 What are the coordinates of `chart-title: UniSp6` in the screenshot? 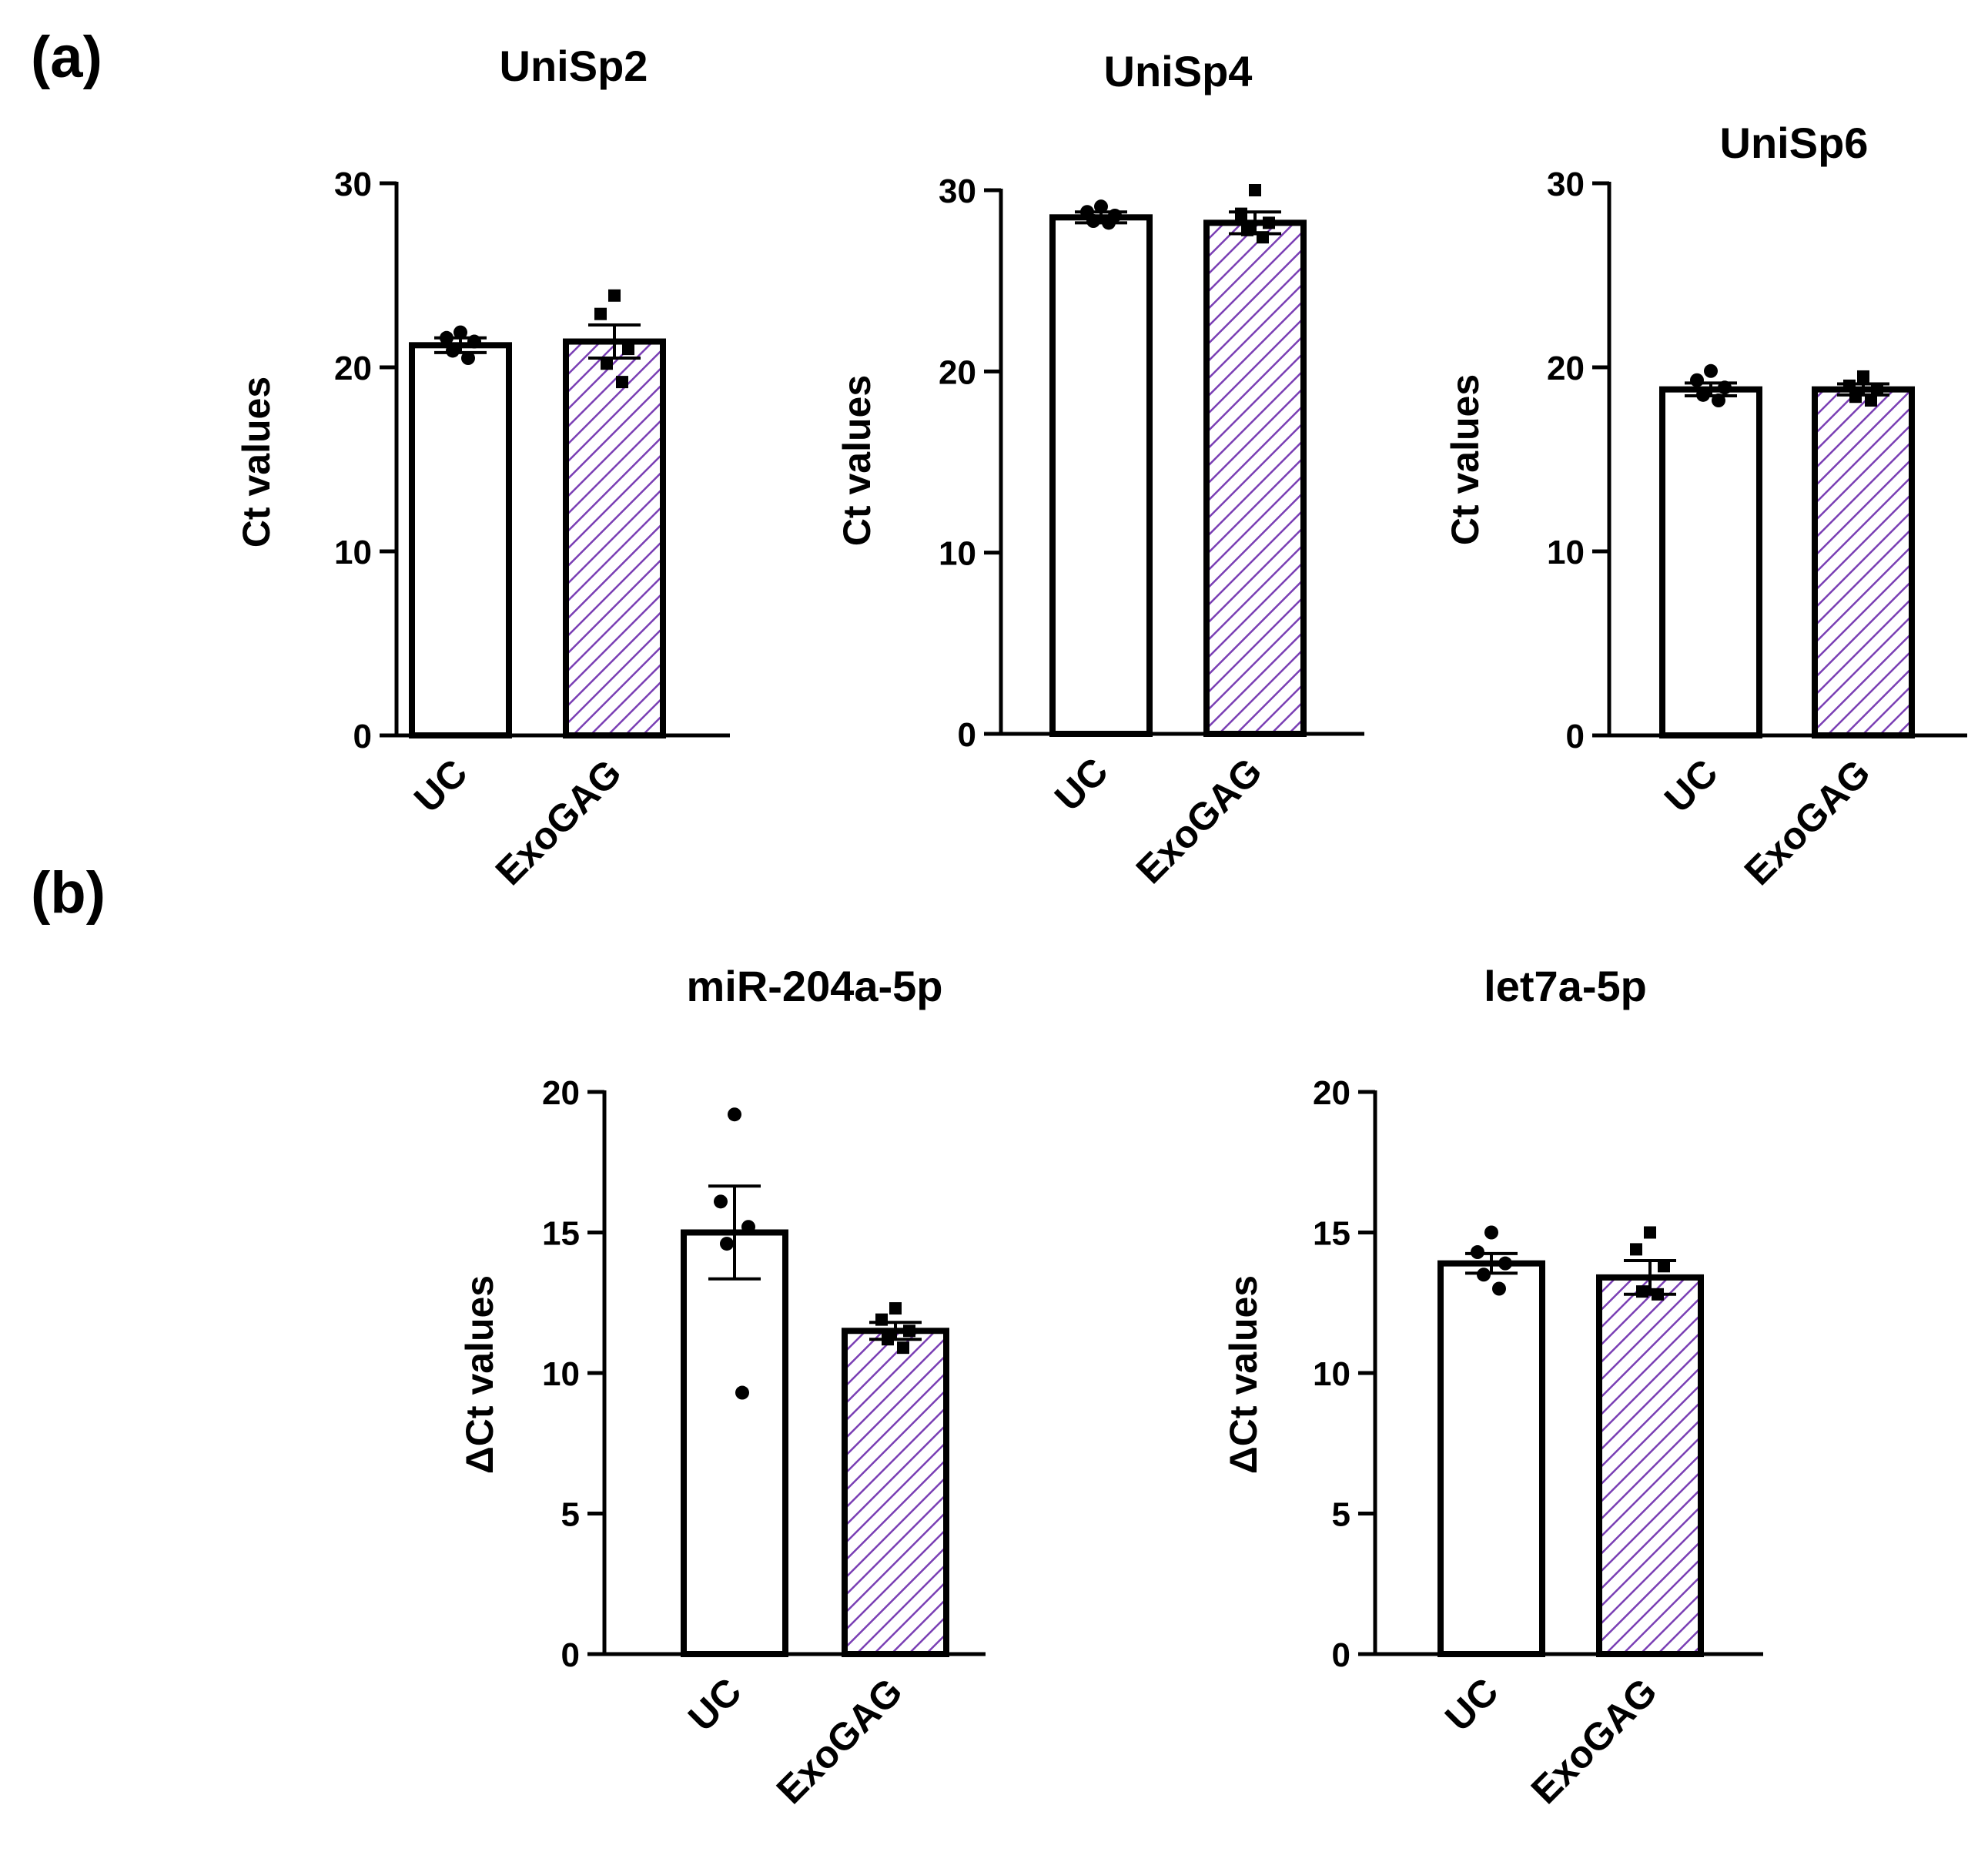 It's located at (1795, 143).